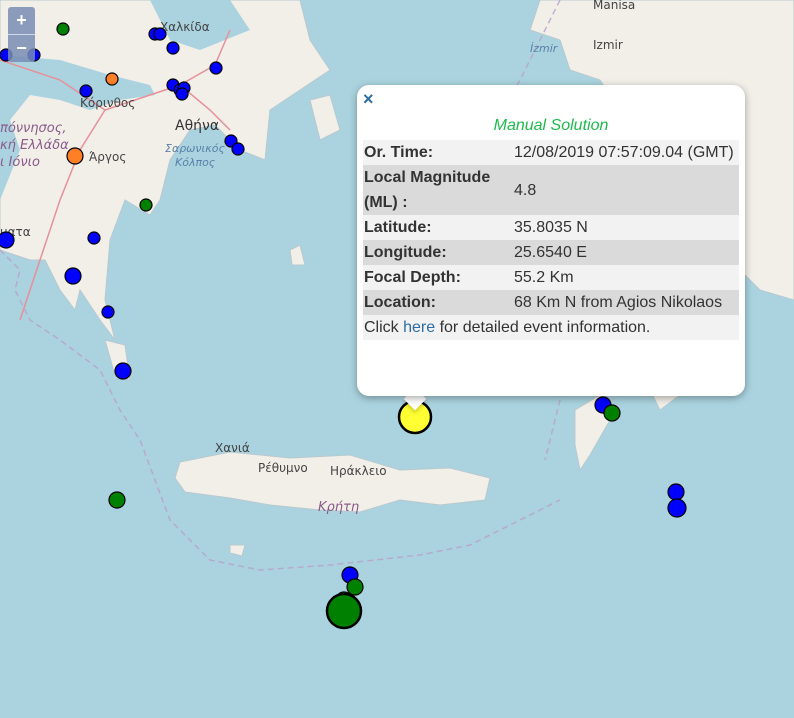  What do you see at coordinates (525, 190) in the screenshot?
I see `value: 4.8` at bounding box center [525, 190].